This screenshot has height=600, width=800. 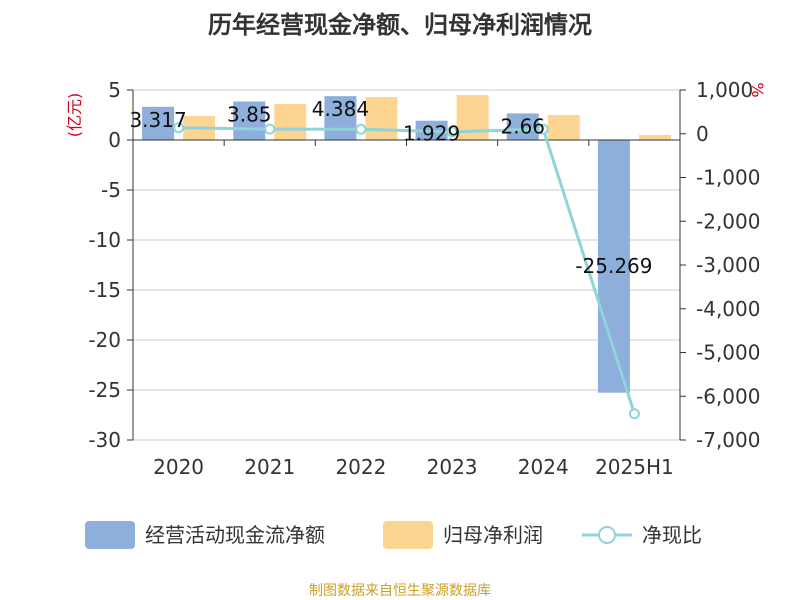 What do you see at coordinates (634, 467) in the screenshot?
I see `category-label: 2025H1` at bounding box center [634, 467].